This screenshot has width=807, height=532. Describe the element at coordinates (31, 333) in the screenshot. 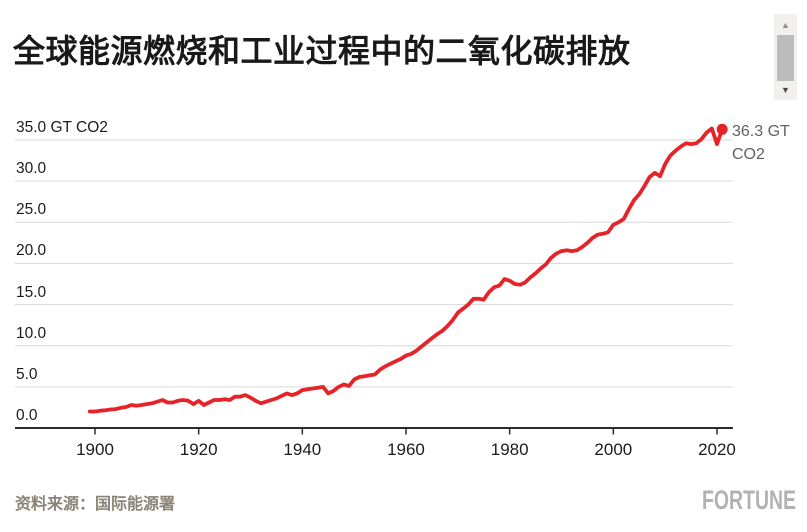

I see `y-axis-label: 10.0` at that location.